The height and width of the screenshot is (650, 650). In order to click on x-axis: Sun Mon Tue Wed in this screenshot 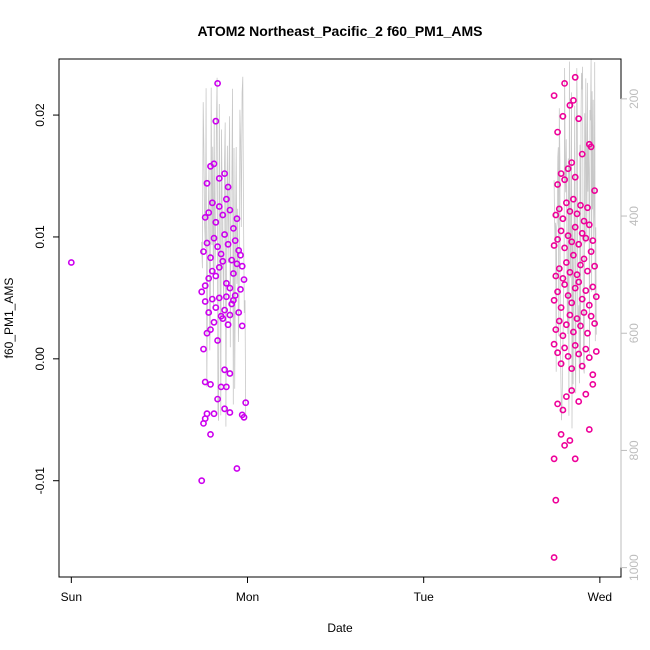, I will do `click(336, 590)`.